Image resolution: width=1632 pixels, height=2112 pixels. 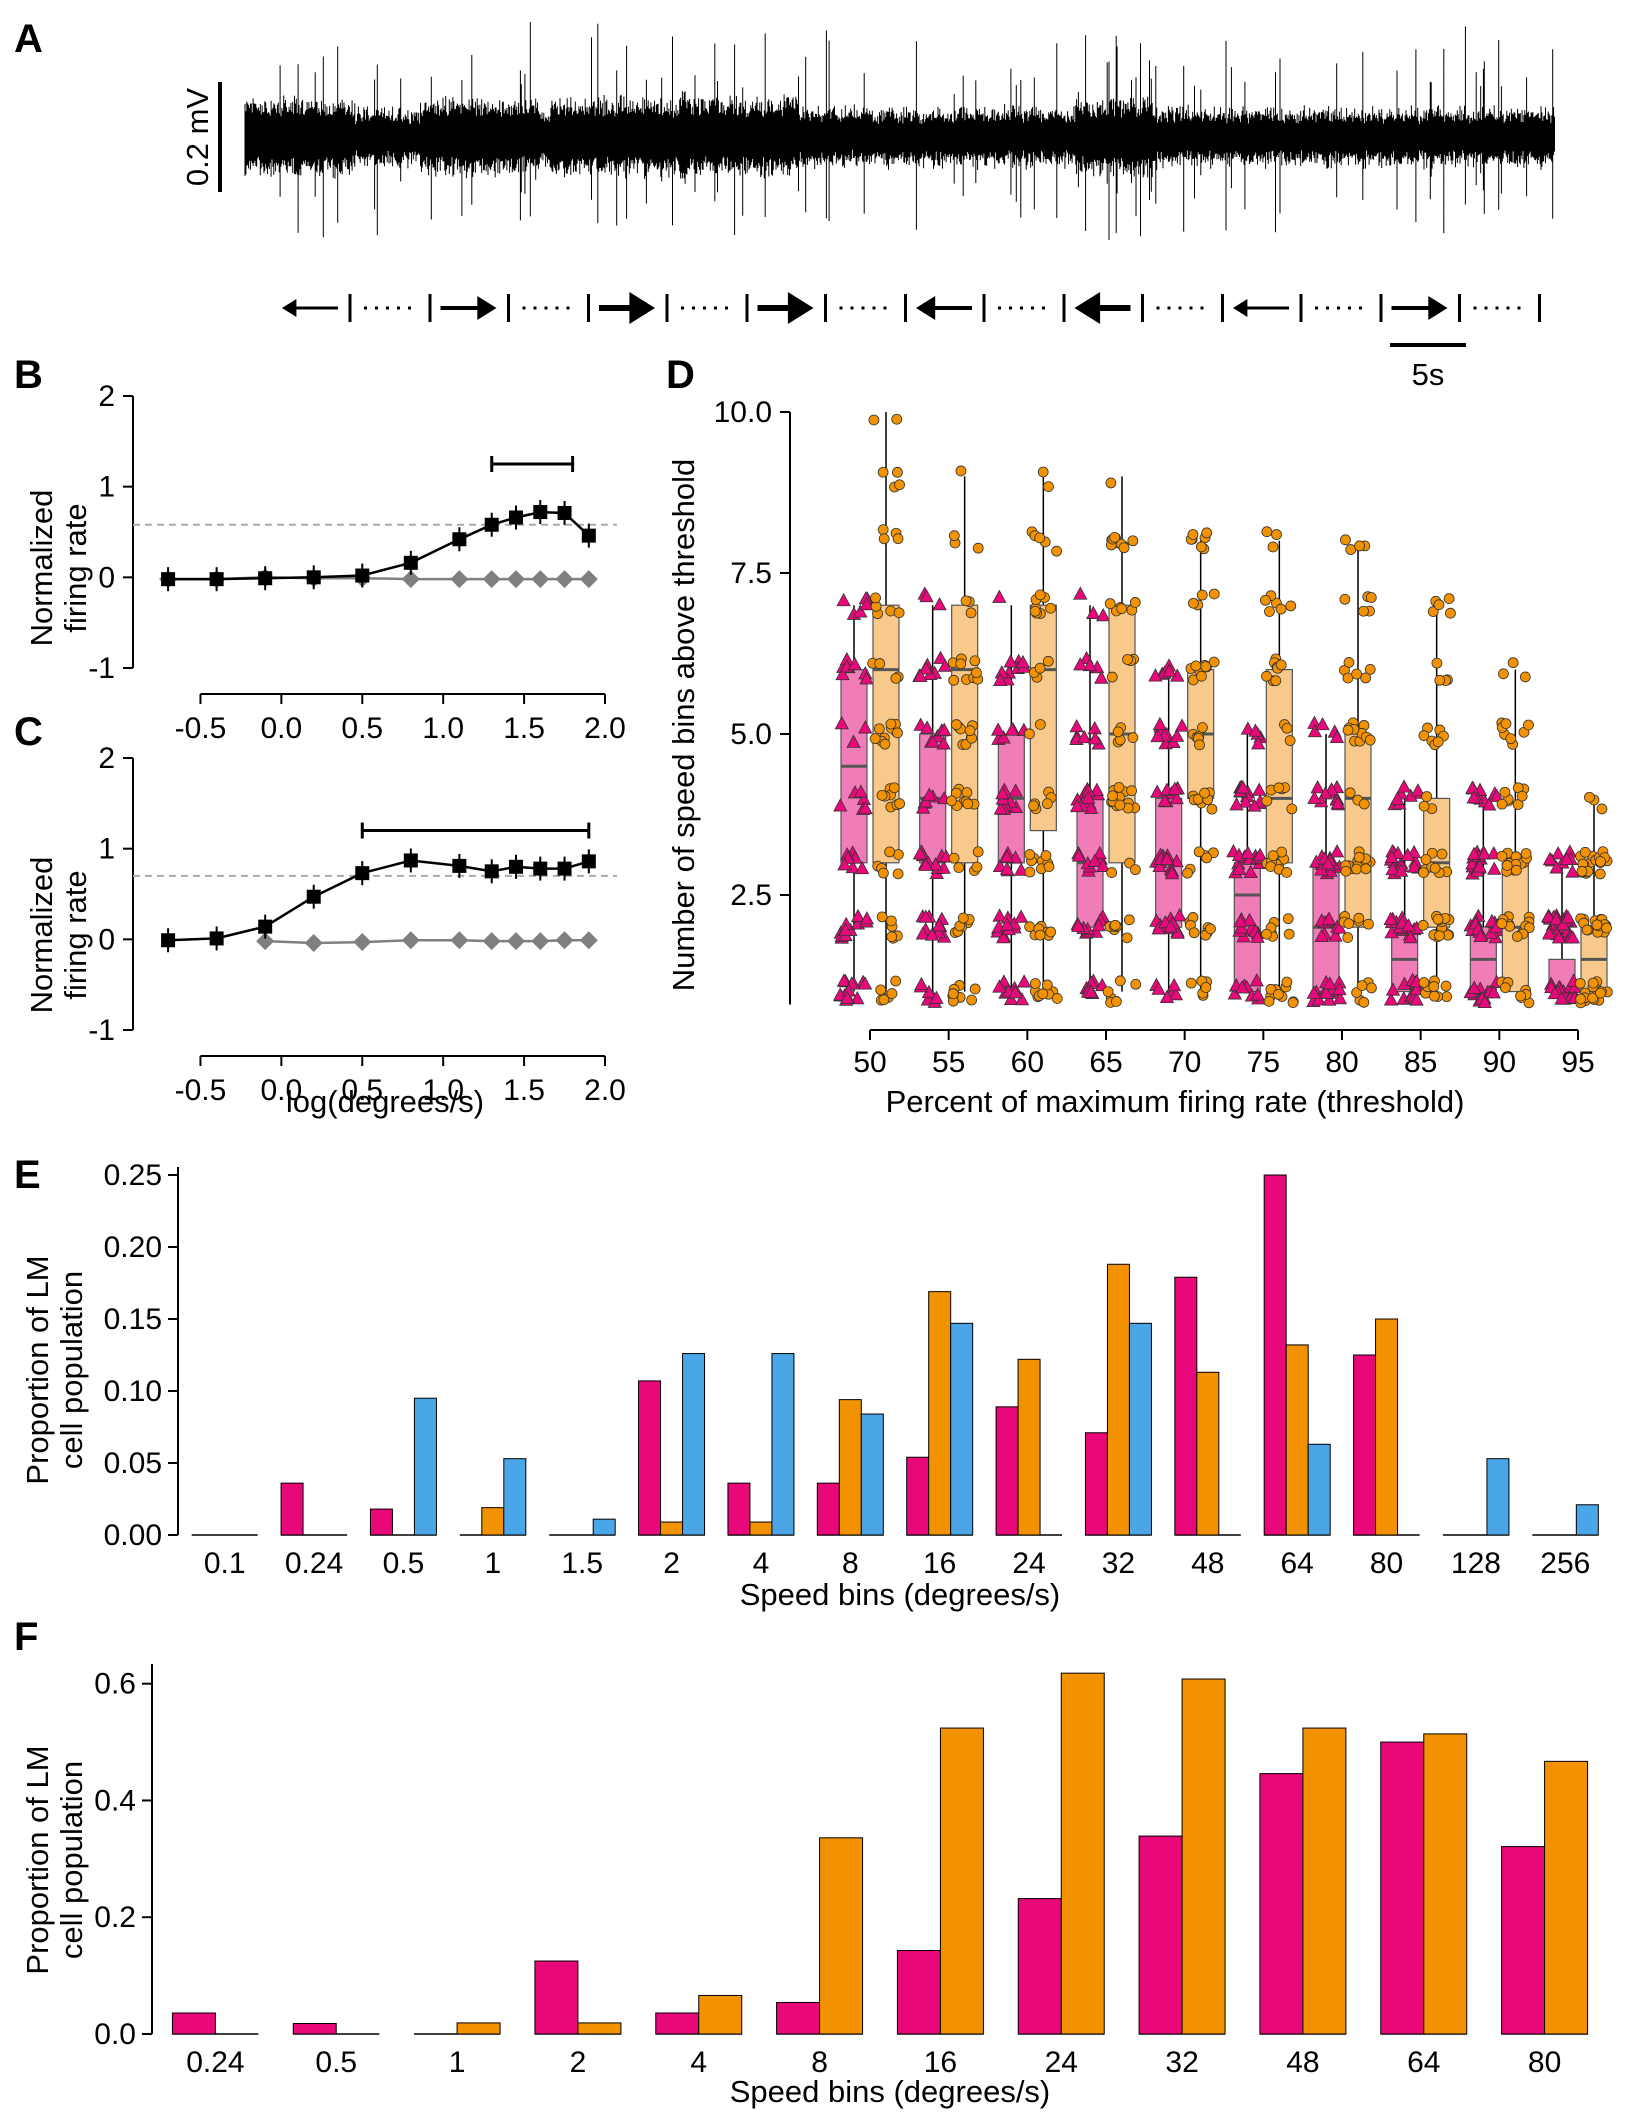 What do you see at coordinates (225, 1563) in the screenshot?
I see `x-tick-label: 0.1` at bounding box center [225, 1563].